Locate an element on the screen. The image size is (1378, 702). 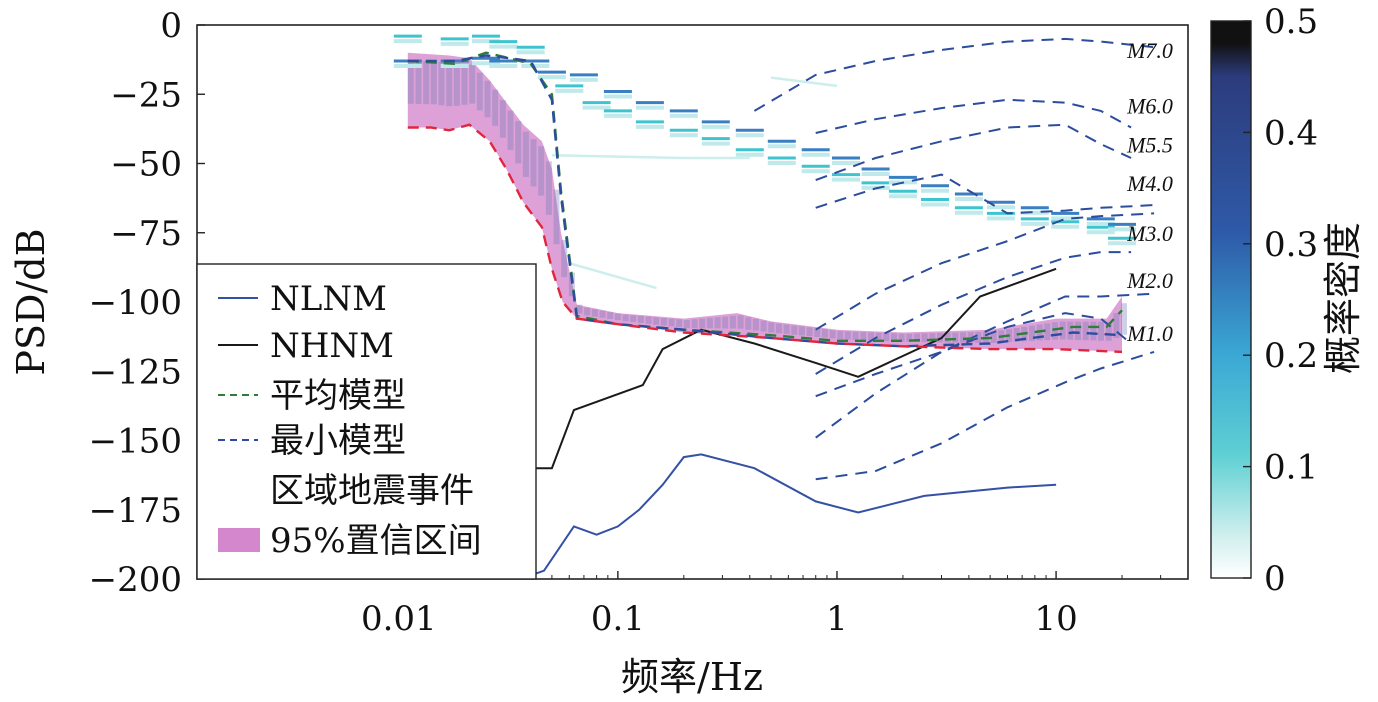
colorbar-tick-label: 0.3 is located at coordinates (1291, 245).